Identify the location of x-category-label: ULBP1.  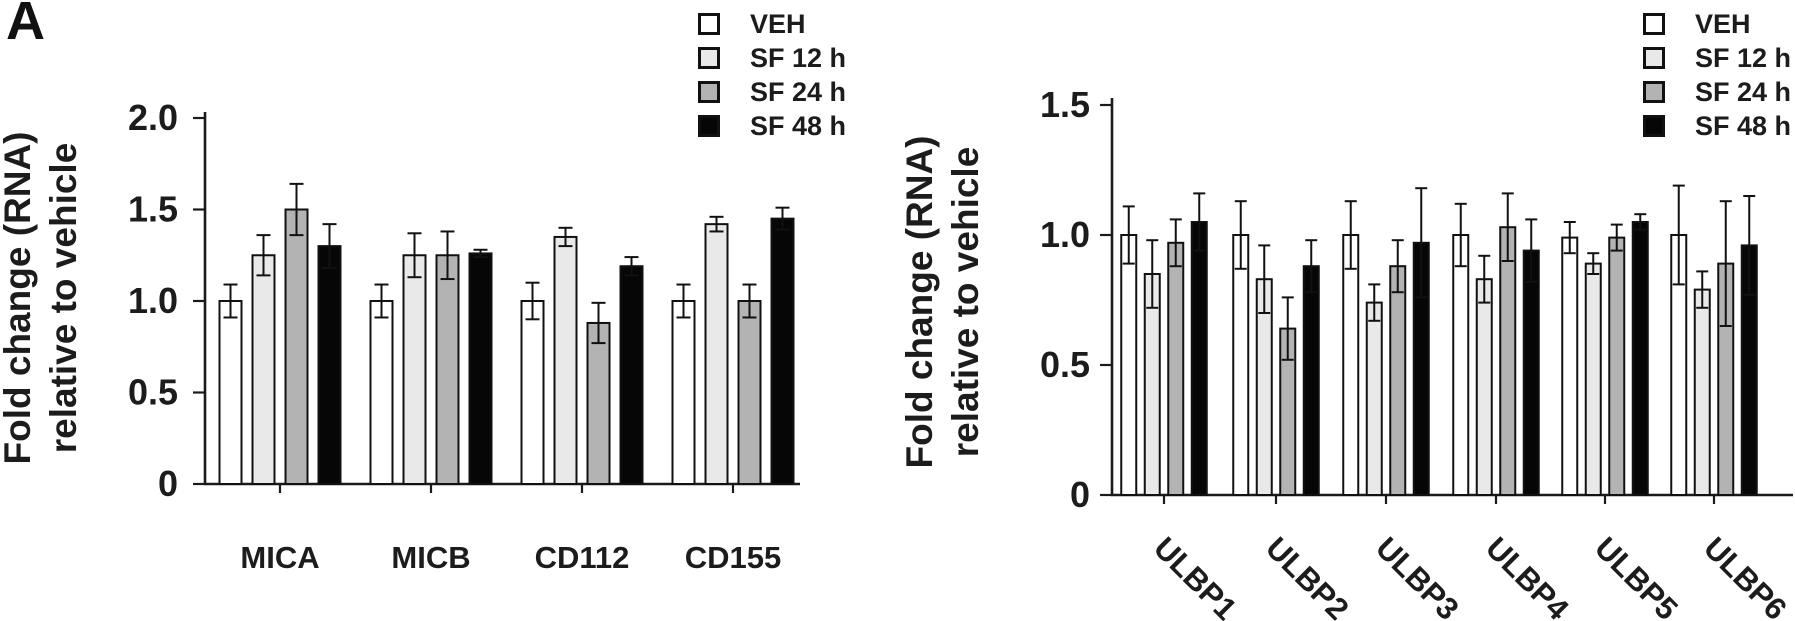
(1195, 575).